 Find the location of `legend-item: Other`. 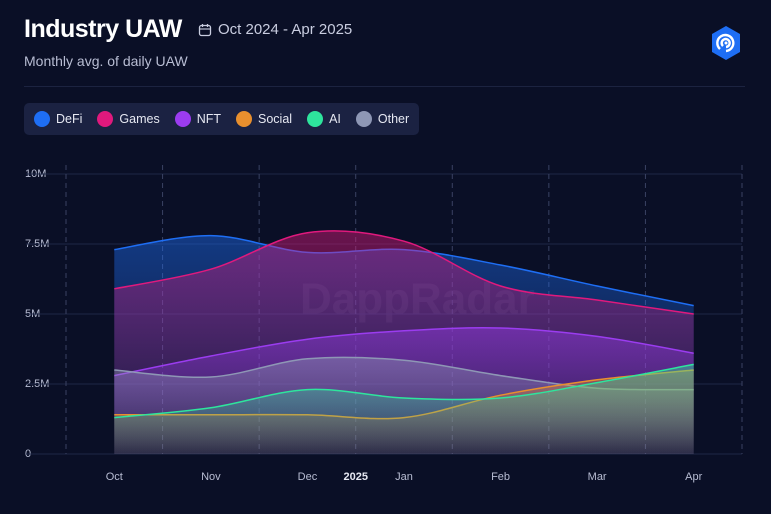

legend-item: Other is located at coordinates (382, 119).